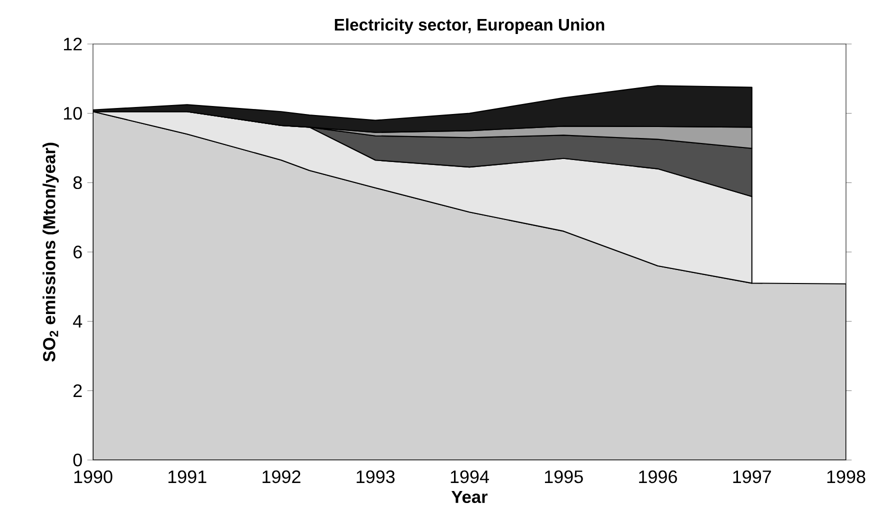  Describe the element at coordinates (73, 44) in the screenshot. I see `y-tick-label: 12` at that location.